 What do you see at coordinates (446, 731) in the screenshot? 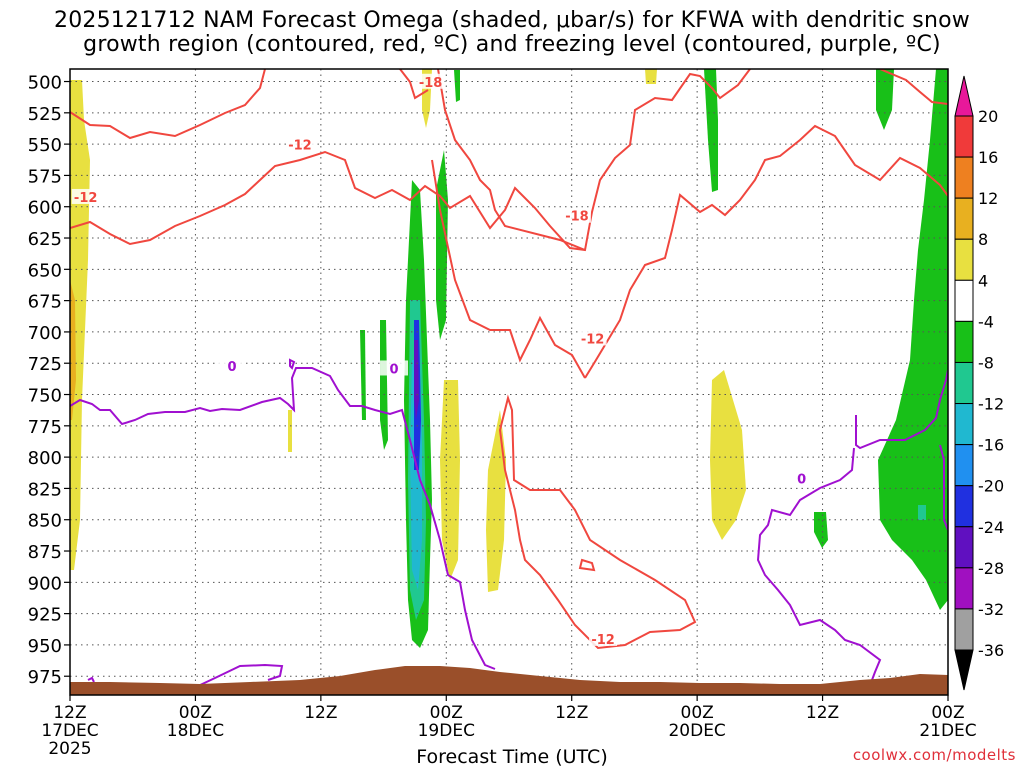
I see `x-tick-label: 19DEC` at bounding box center [446, 731].